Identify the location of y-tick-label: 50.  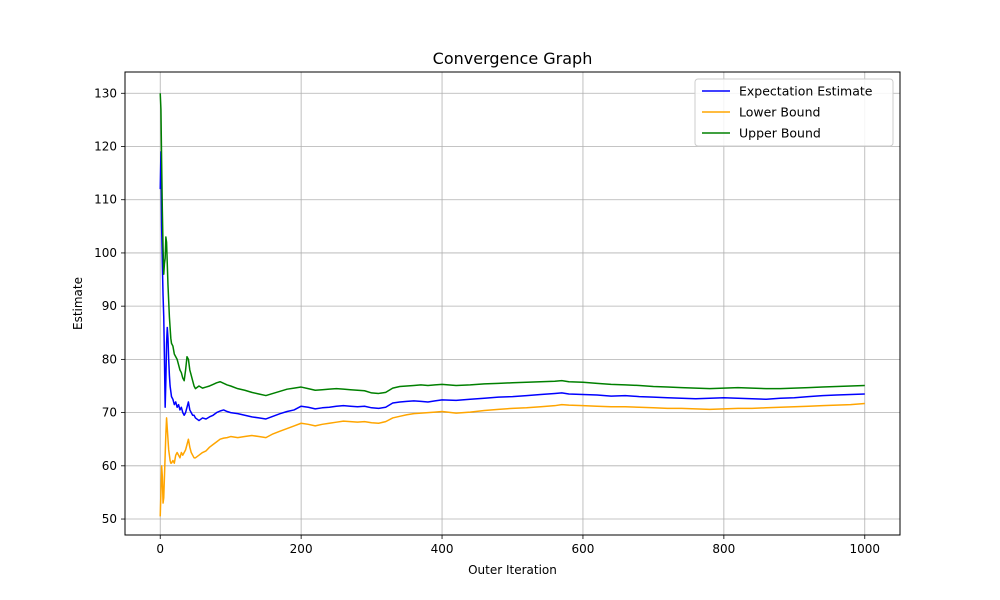
(109, 519).